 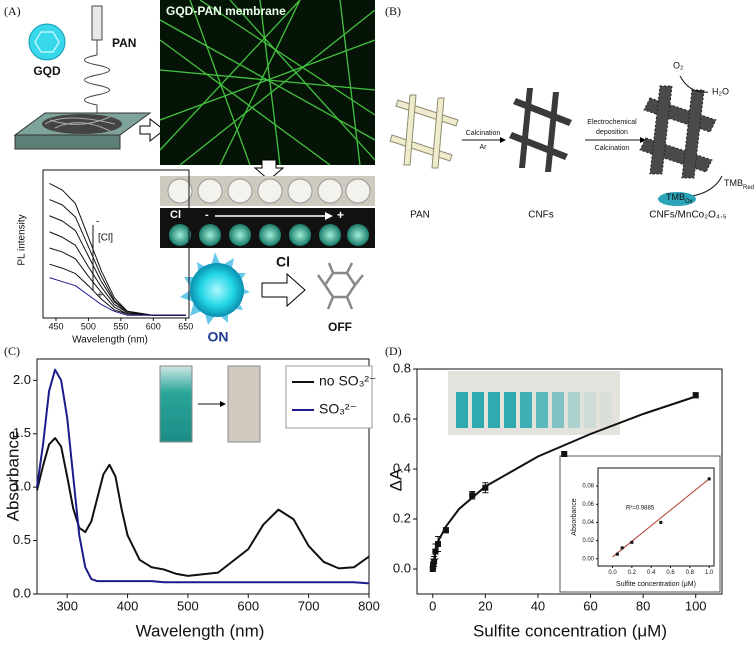 What do you see at coordinates (709, 573) in the screenshot?
I see `x-tick-label: 1.0` at bounding box center [709, 573].